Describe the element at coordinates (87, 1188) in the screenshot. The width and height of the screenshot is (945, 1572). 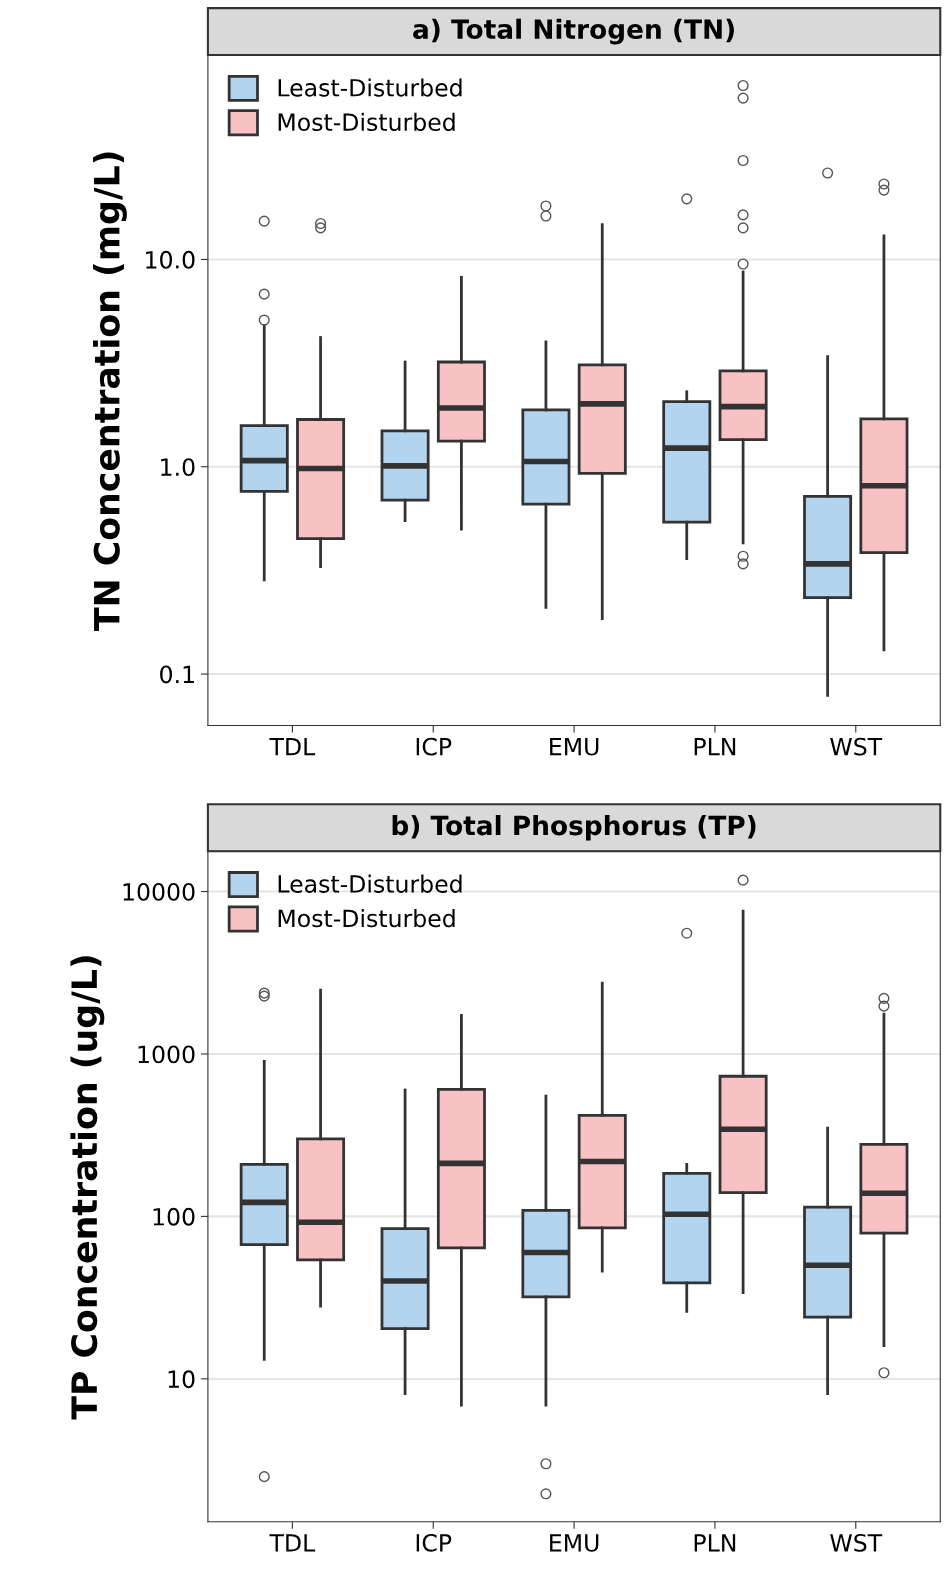
I see `y-axis-title: TP Concentration (ug/L)` at that location.